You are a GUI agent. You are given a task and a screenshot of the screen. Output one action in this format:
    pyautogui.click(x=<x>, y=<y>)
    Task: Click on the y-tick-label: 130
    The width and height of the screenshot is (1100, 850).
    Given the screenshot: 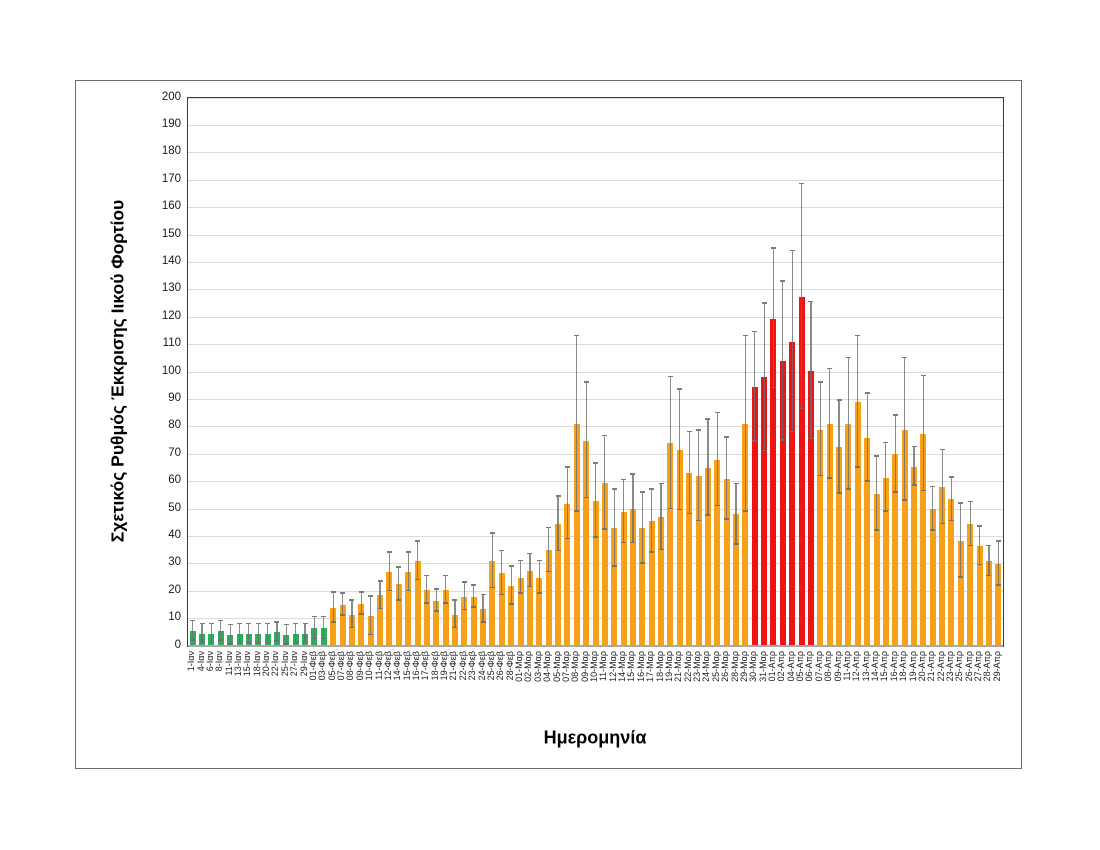 What is the action you would take?
    pyautogui.click(x=171, y=288)
    